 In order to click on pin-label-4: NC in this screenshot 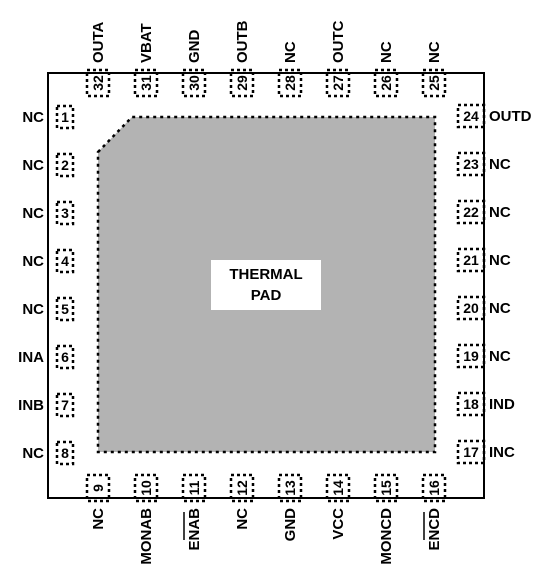, I will do `click(33, 261)`.